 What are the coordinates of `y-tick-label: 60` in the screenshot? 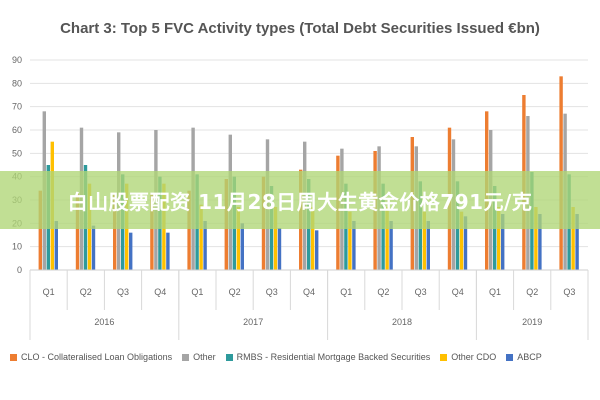 It's located at (17, 130).